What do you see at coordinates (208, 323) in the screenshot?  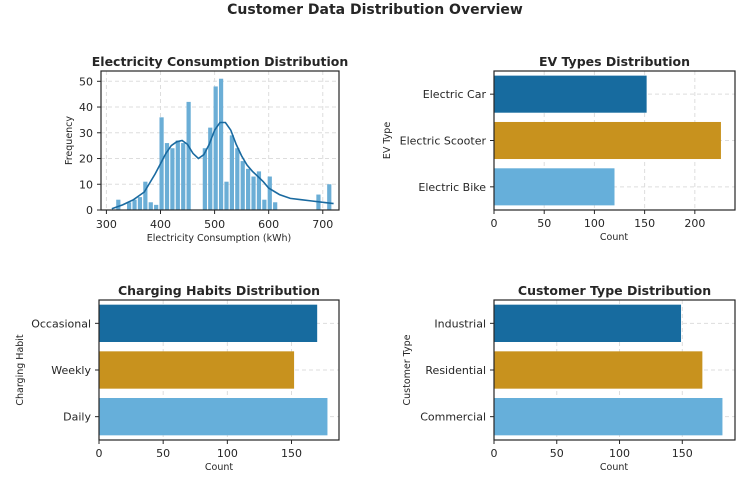 I see `bar-occasional` at bounding box center [208, 323].